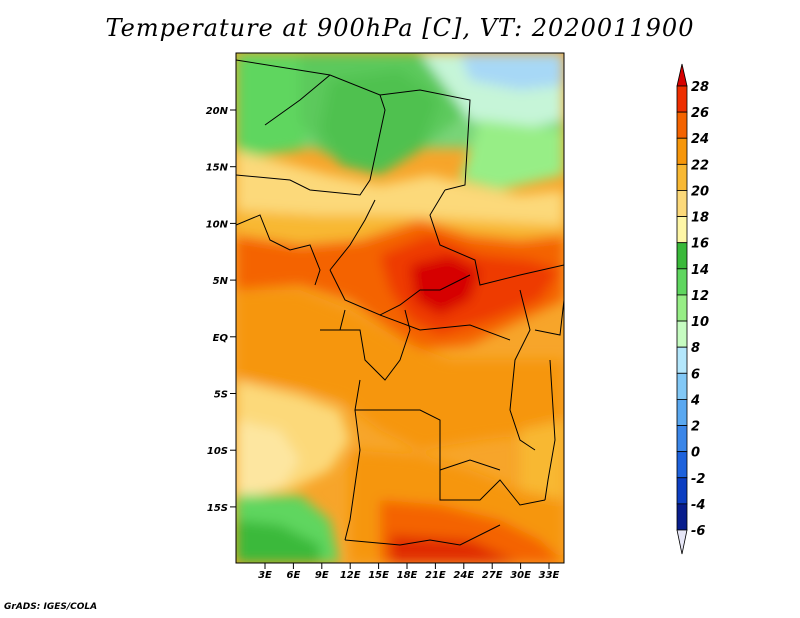 The height and width of the screenshot is (618, 800). I want to click on colorbar-label: 12, so click(700, 296).